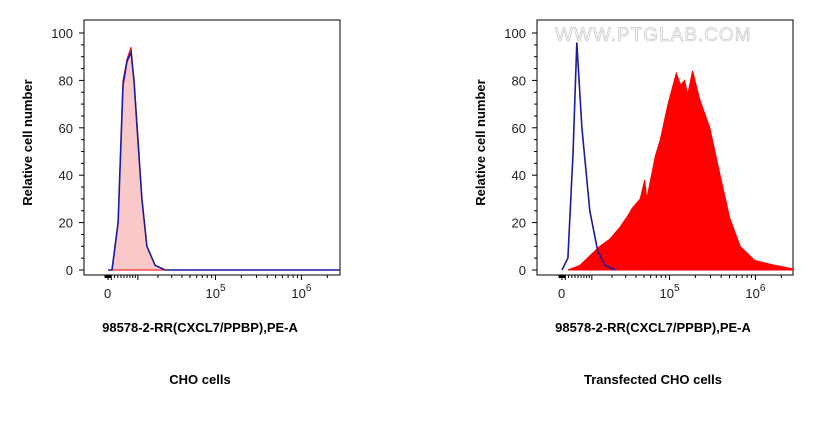 Image resolution: width=814 pixels, height=422 pixels. Describe the element at coordinates (653, 35) in the screenshot. I see `watermark: WWW.PTGLAB.COM` at that location.